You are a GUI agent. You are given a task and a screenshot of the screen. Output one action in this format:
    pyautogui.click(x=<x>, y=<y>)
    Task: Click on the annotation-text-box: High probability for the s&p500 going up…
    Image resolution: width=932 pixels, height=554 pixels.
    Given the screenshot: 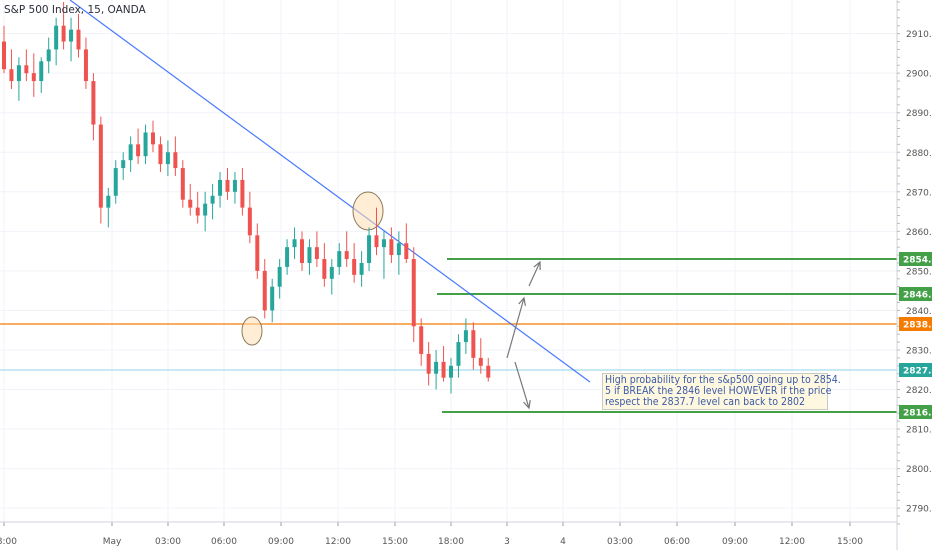 What is the action you would take?
    pyautogui.click(x=721, y=391)
    